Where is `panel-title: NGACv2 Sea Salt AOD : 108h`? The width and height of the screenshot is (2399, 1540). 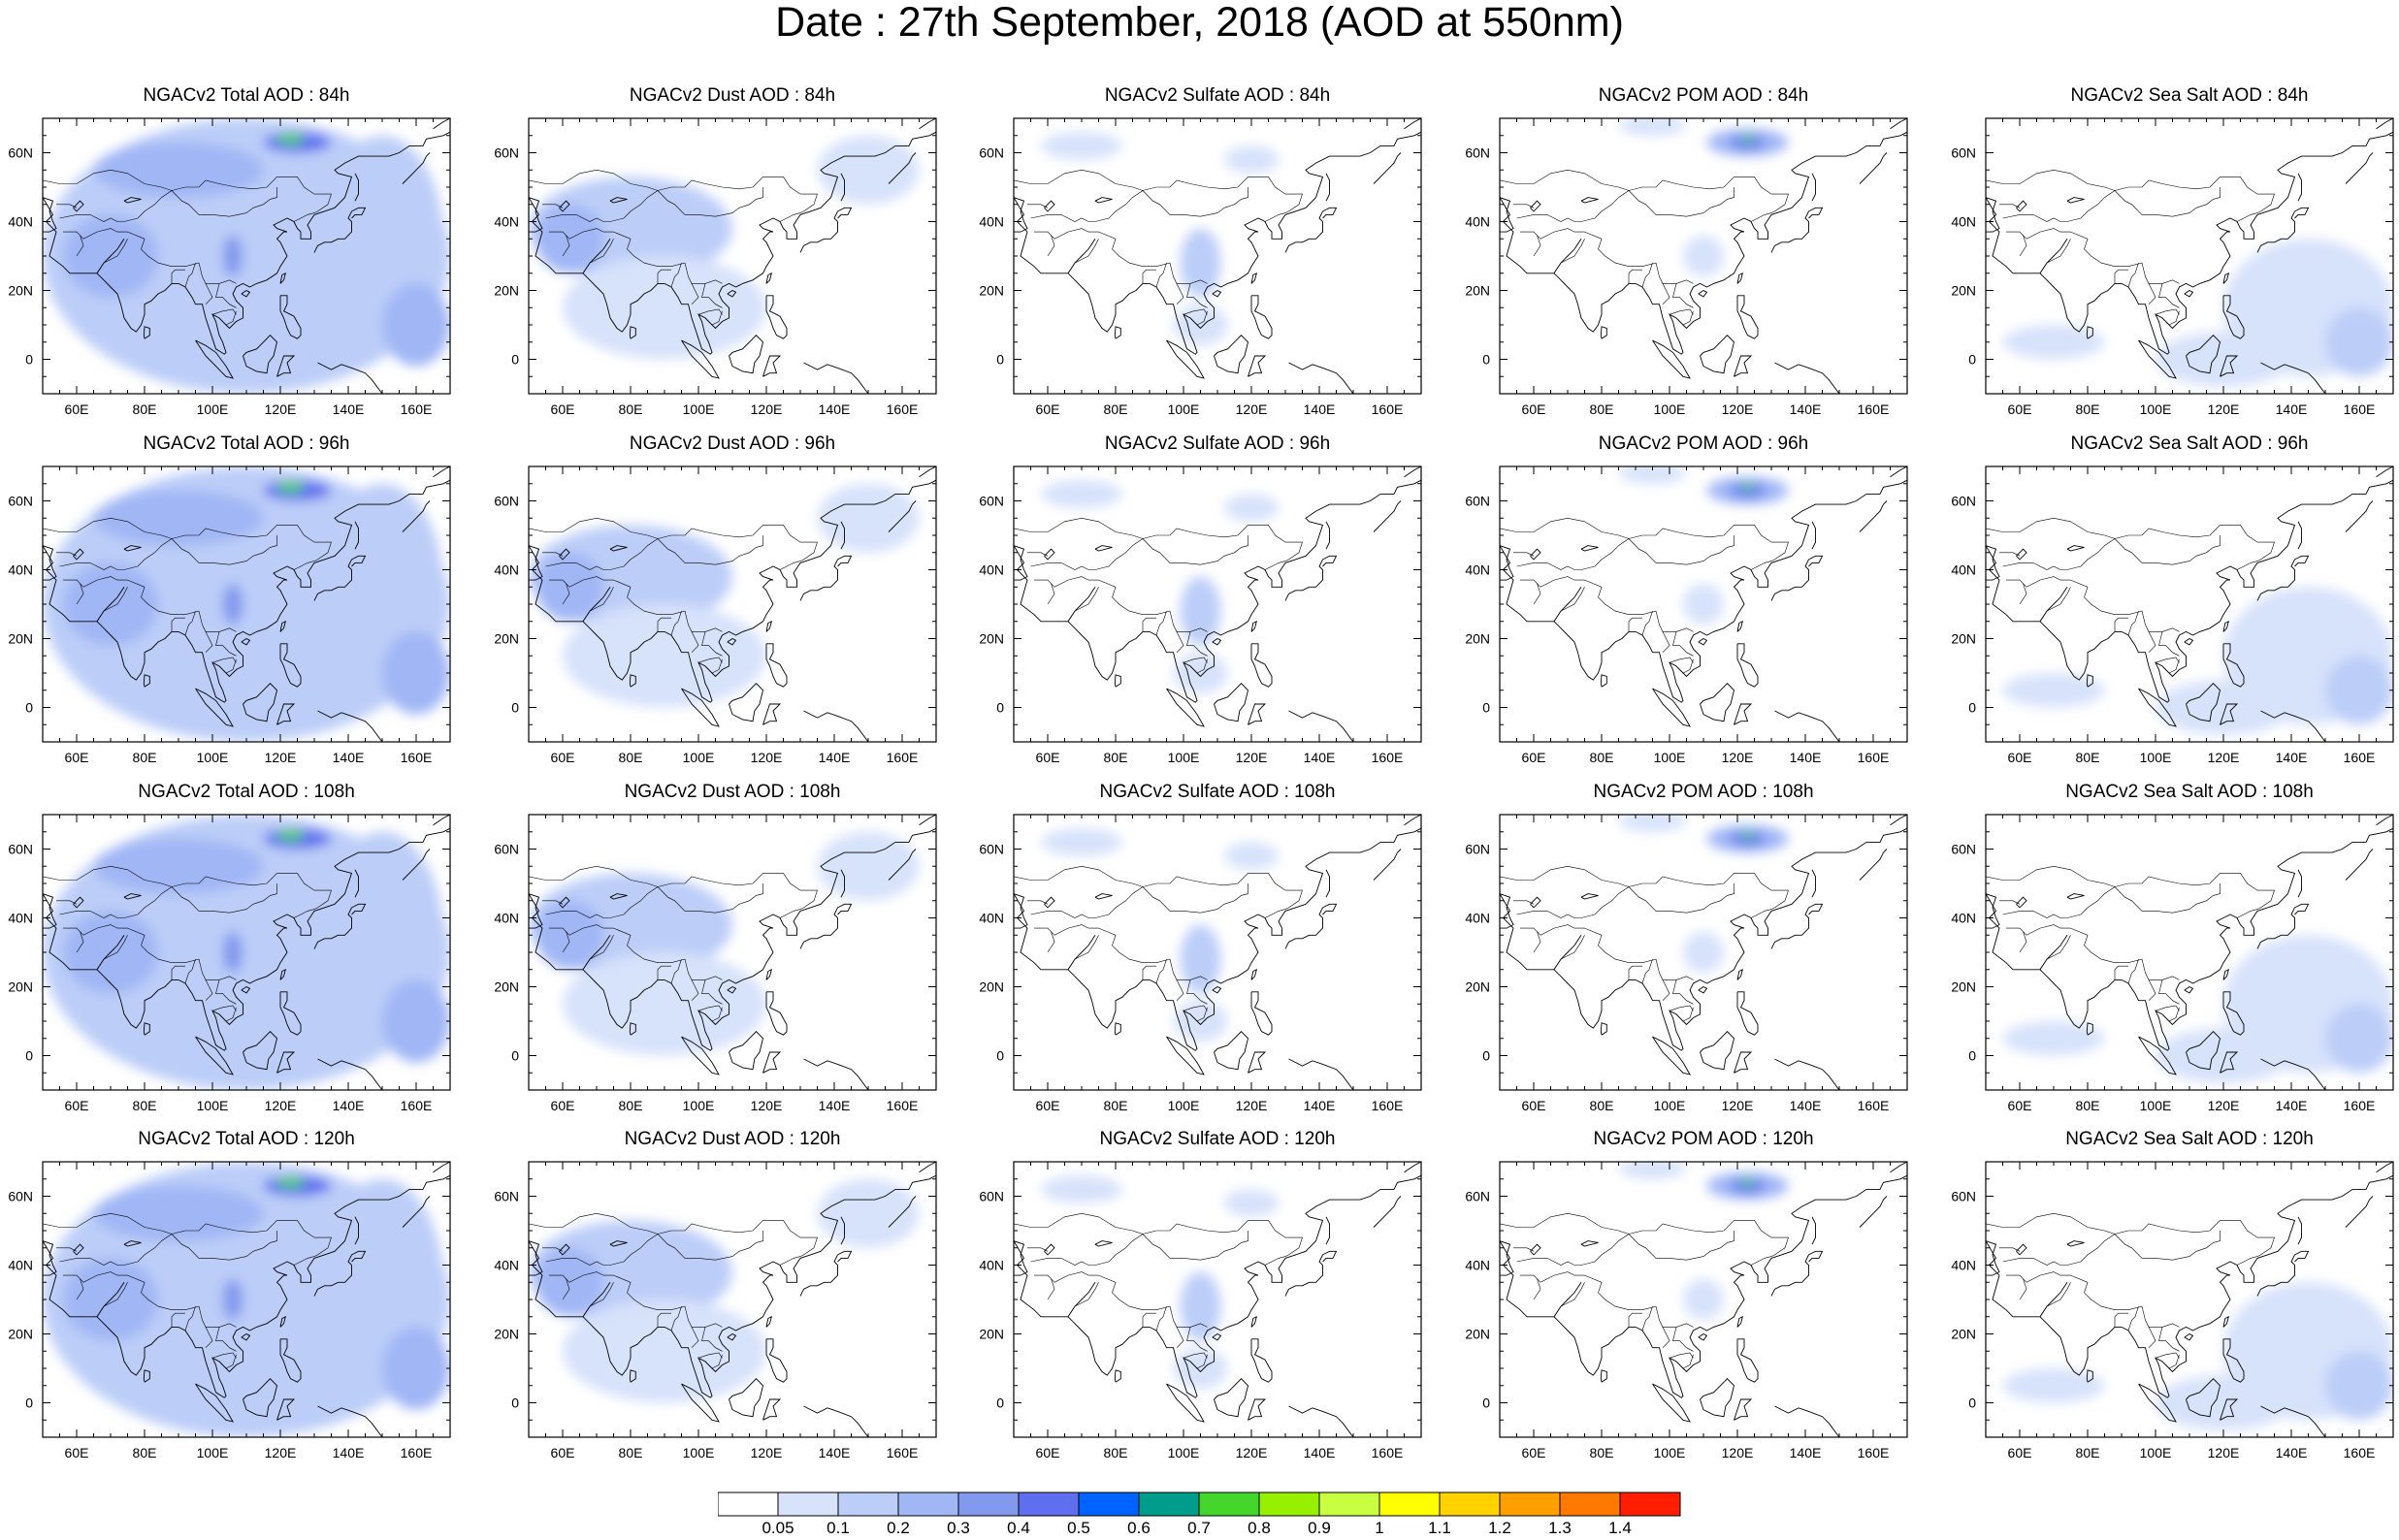 panel-title: NGACv2 Sea Salt AOD : 108h is located at coordinates (2189, 792).